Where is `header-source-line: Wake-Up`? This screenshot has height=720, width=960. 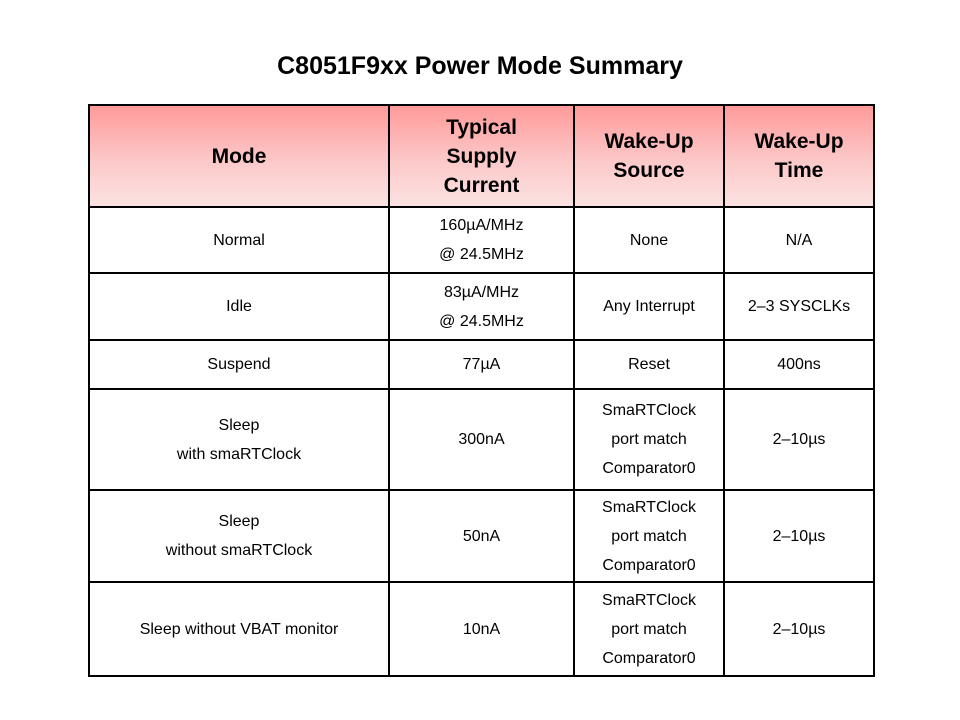
header-source-line: Wake-Up is located at coordinates (649, 141).